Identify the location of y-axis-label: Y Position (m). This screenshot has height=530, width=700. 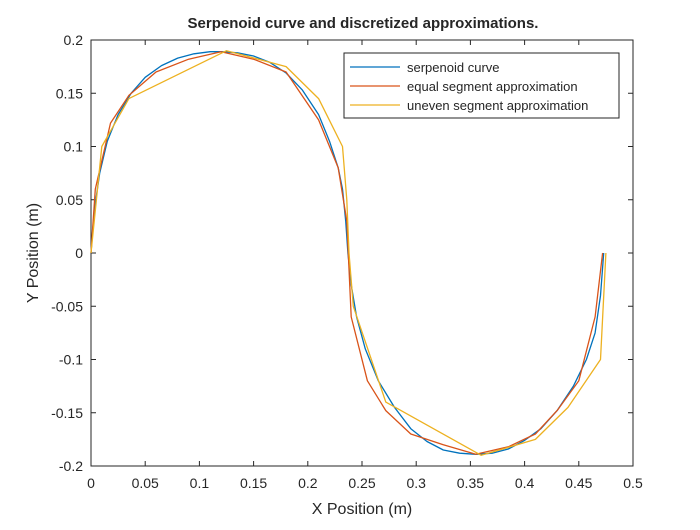
(33, 253).